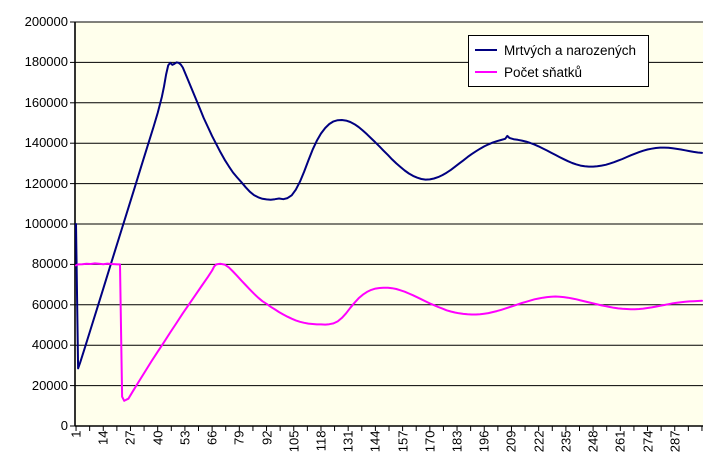 This screenshot has width=718, height=476. I want to click on y-axis-tick-label: 20000, so click(49, 385).